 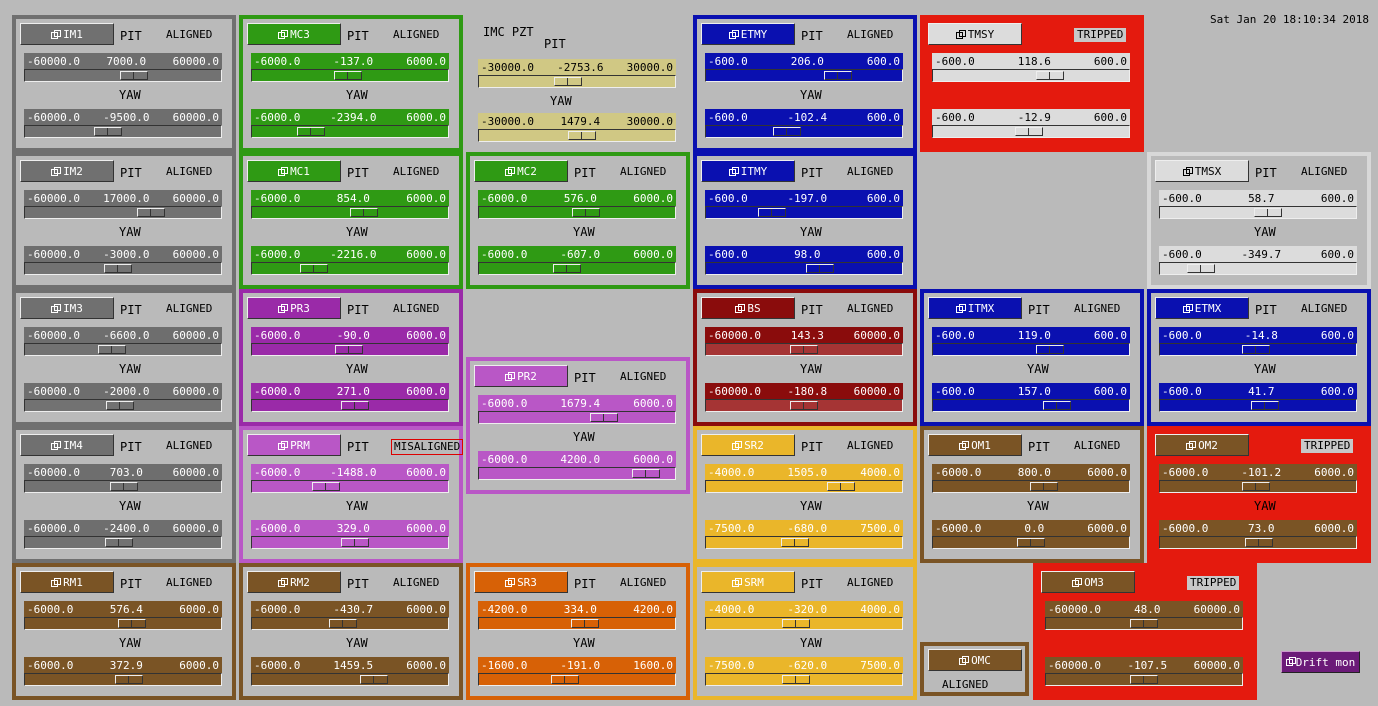 I want to click on im3-button: IM3, so click(x=67, y=308).